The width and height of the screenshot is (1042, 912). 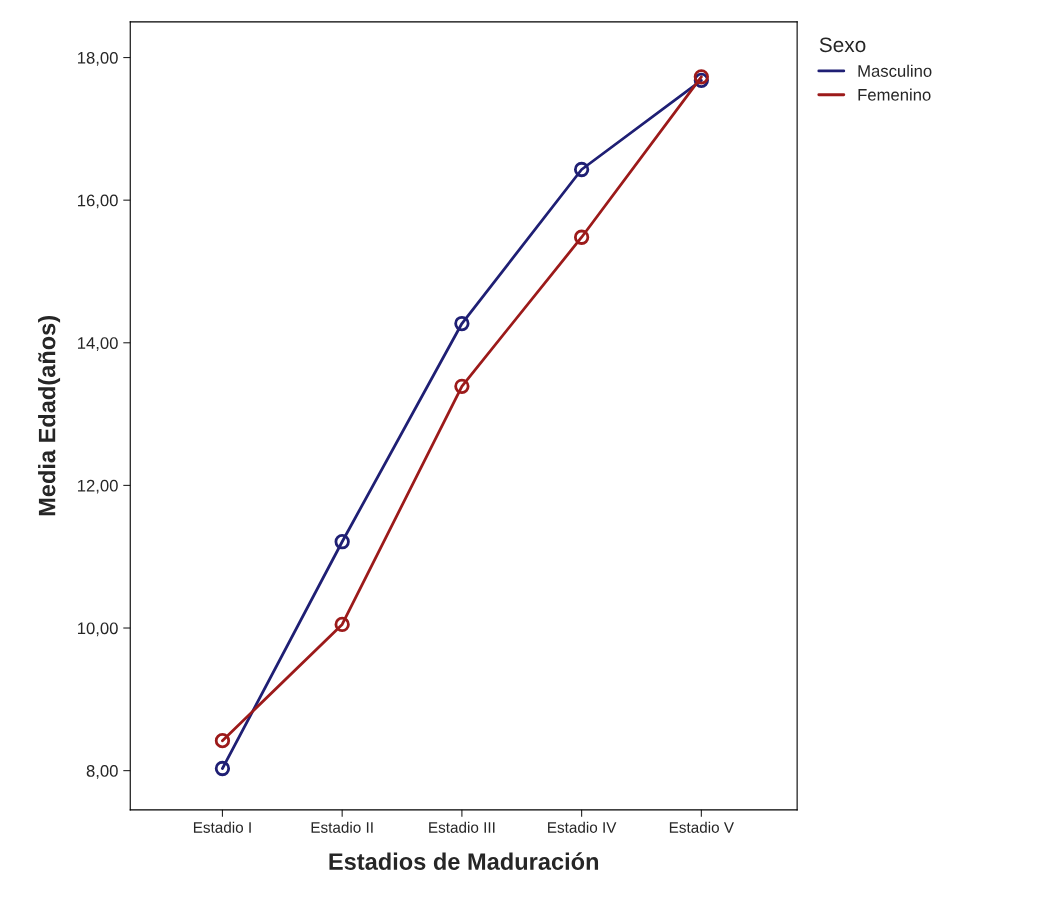 What do you see at coordinates (582, 827) in the screenshot?
I see `x-tick-label: Estadio IV` at bounding box center [582, 827].